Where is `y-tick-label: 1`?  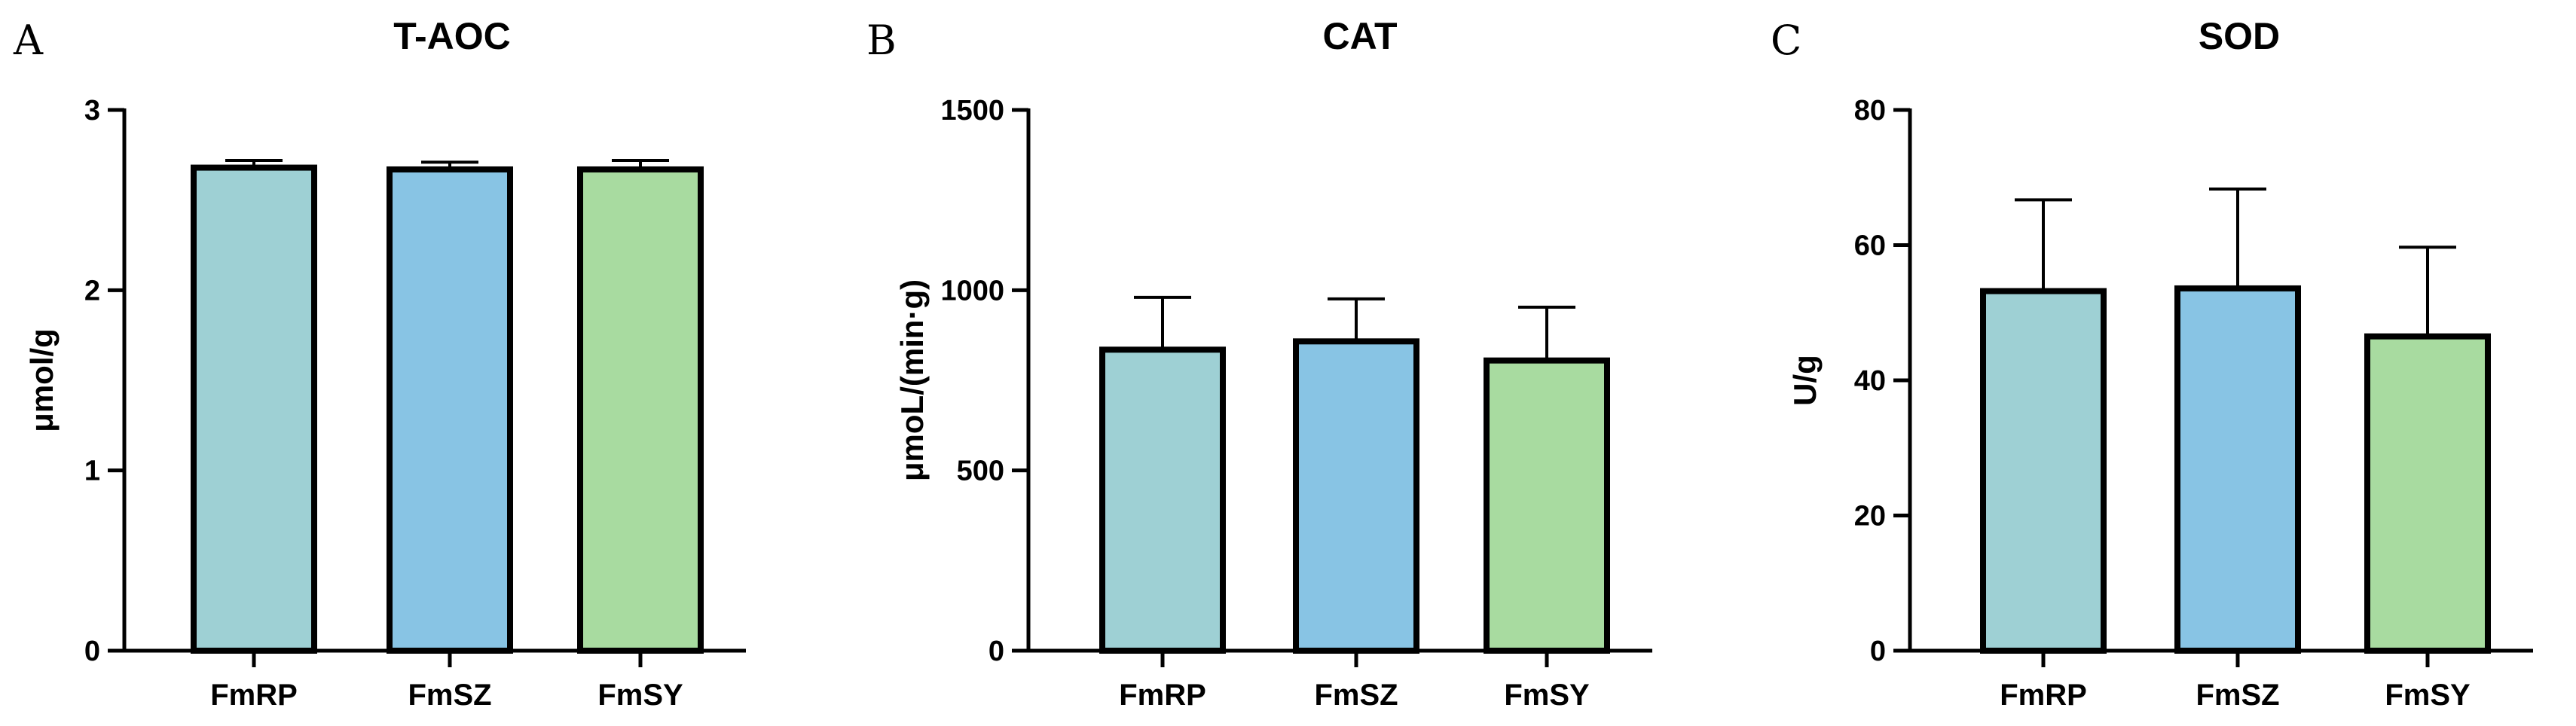 y-tick-label: 1 is located at coordinates (92, 471).